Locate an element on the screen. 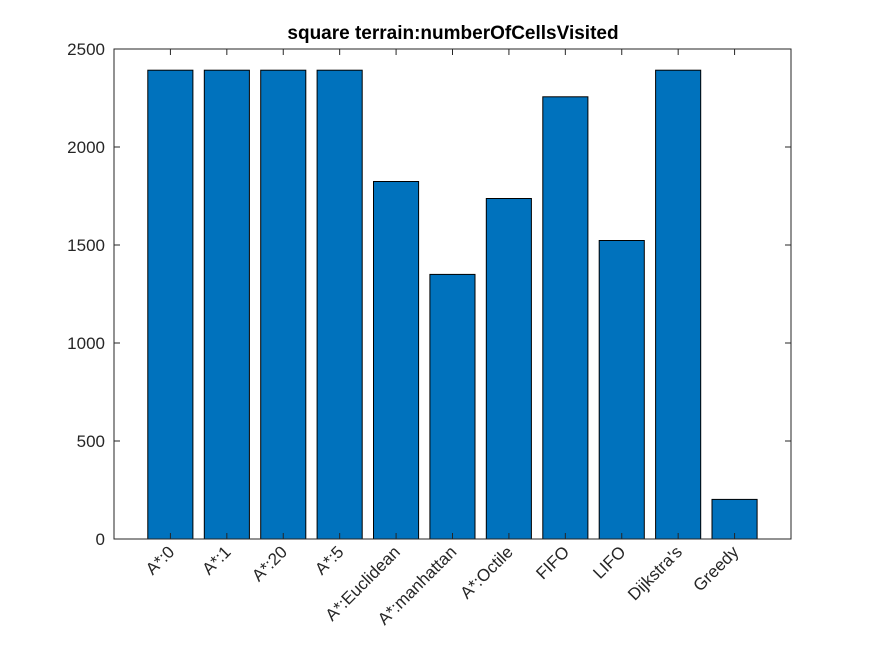  bar-fifo is located at coordinates (565, 318).